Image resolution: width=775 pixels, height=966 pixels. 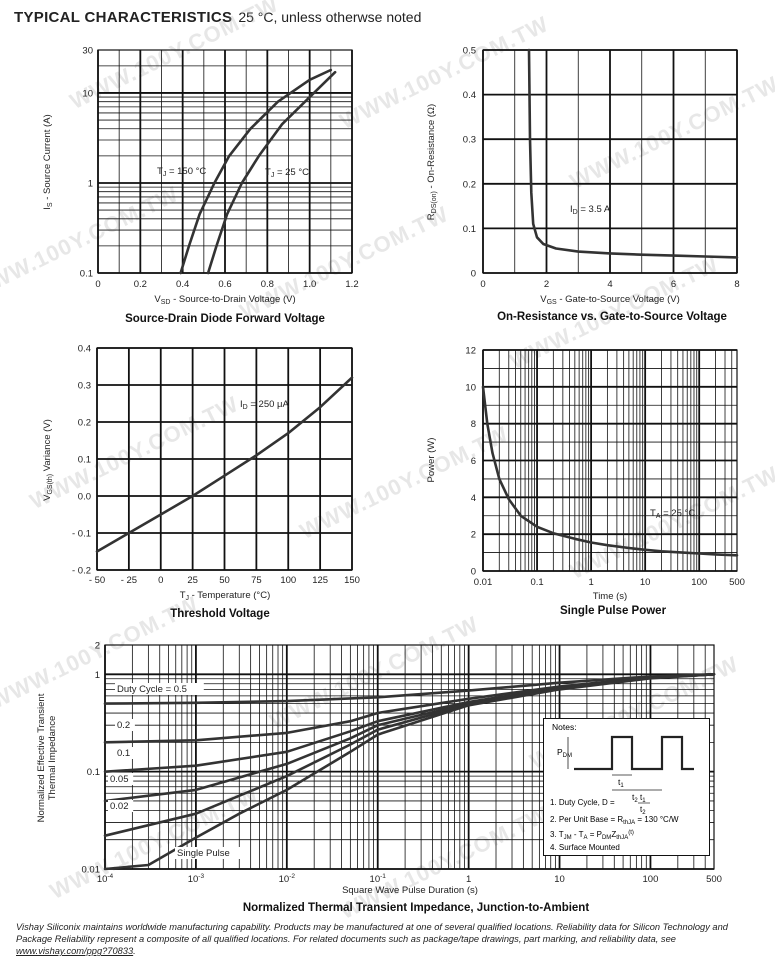 I want to click on c5-xtick-label: 10, so click(x=559, y=879).